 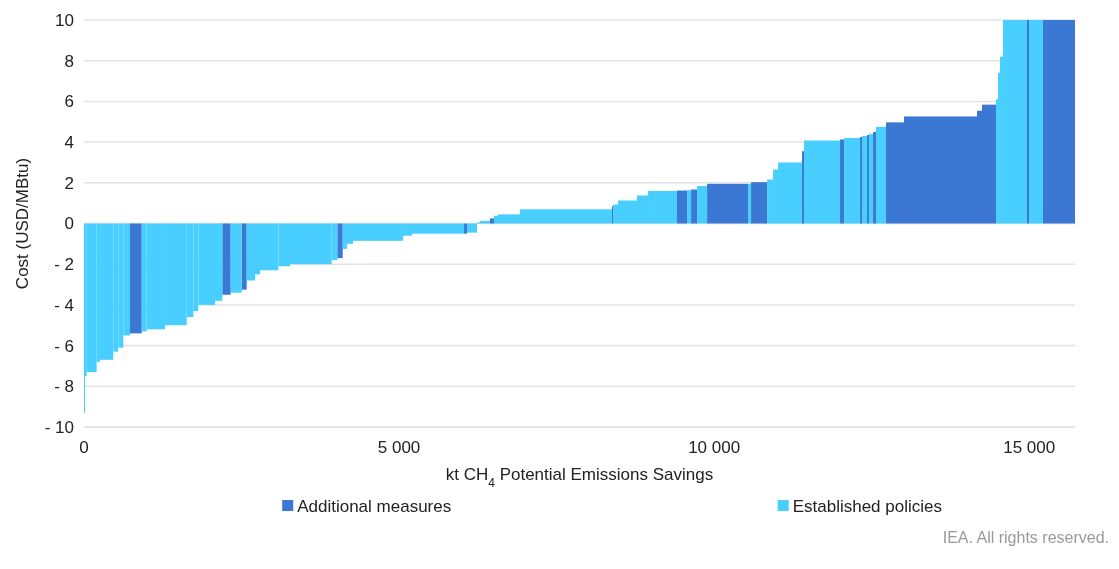 I want to click on y-tick-label: 8, so click(x=69, y=61).